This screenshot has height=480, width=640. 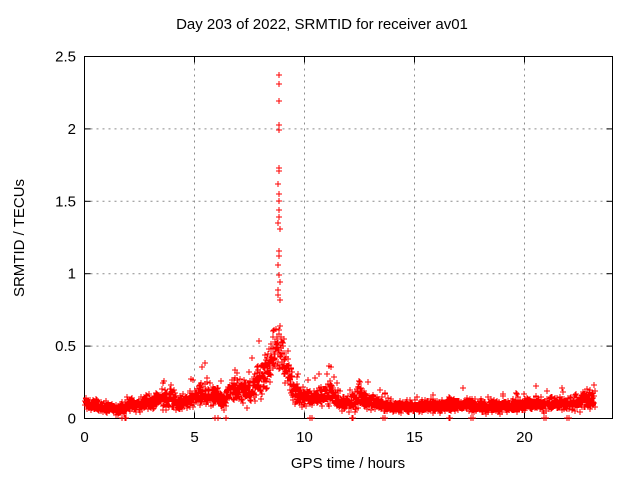 I want to click on x-tick-label: 10, so click(x=304, y=437).